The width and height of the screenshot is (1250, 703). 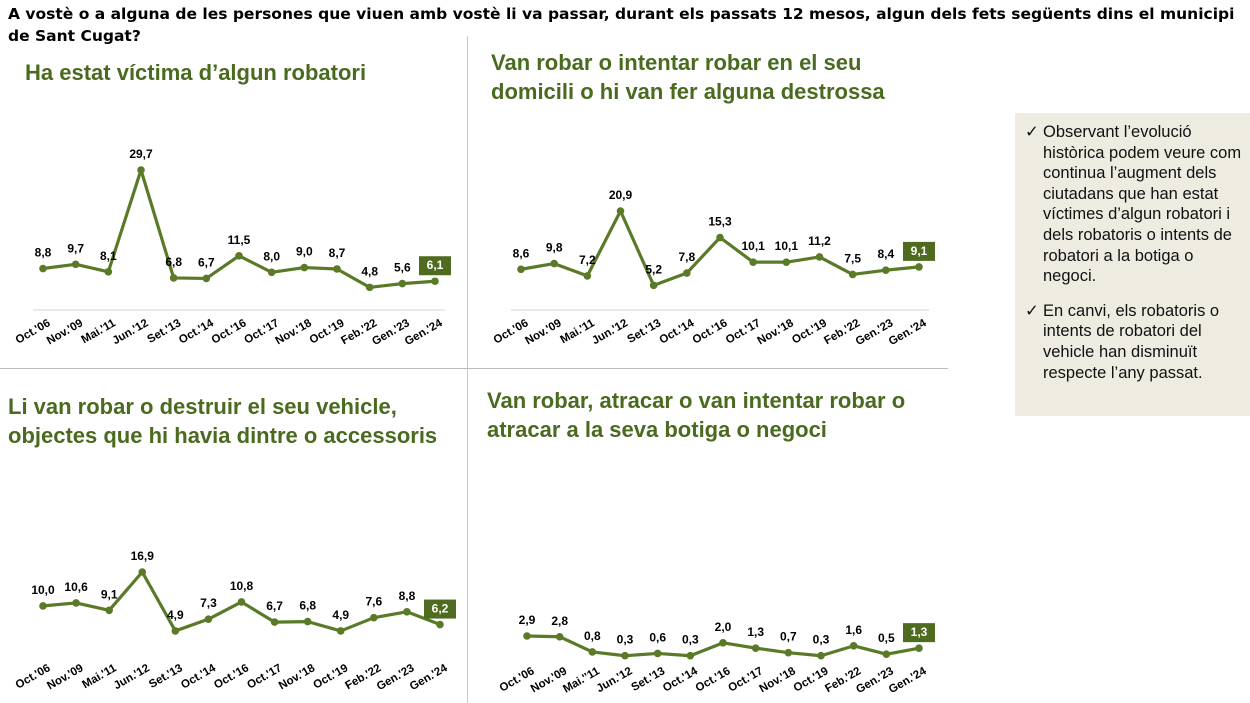 I want to click on x-tick-label: Gen.'24, so click(x=908, y=680).